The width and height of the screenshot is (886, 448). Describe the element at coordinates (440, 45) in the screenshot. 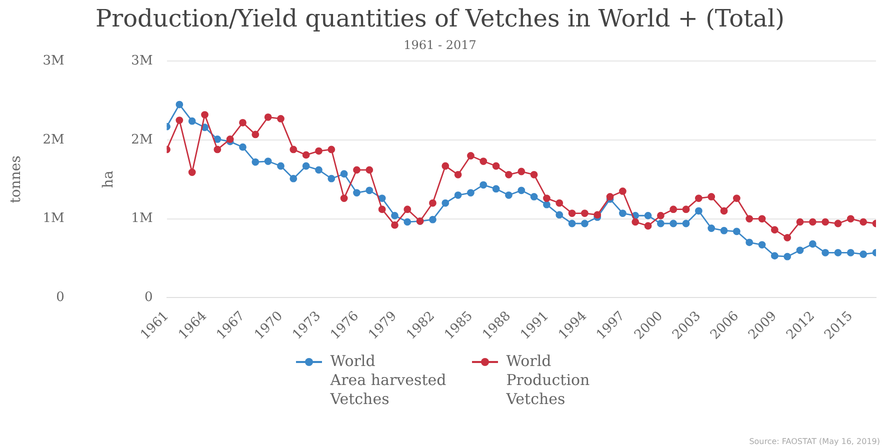

I see `chart-subtitle: 1961 - 2017` at that location.